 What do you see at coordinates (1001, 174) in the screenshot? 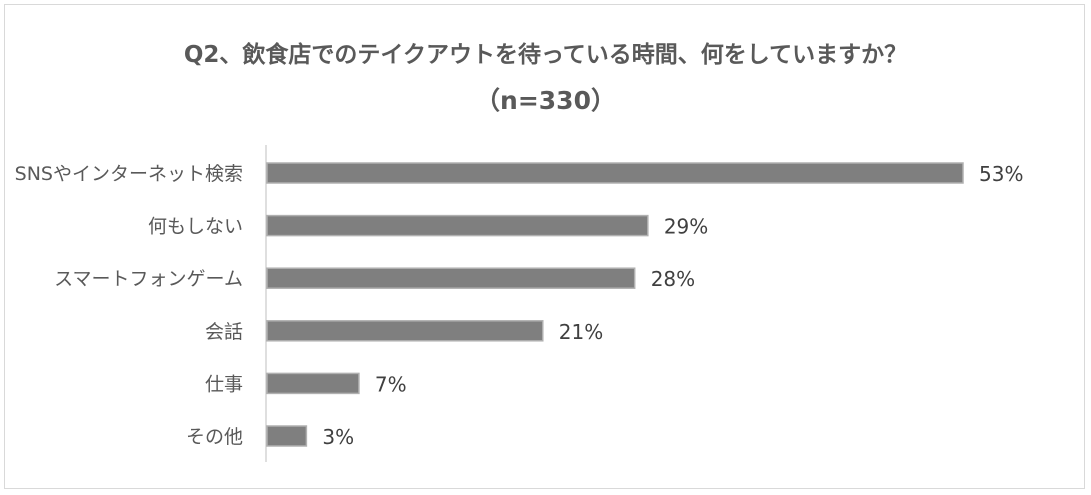
I see `data-label: 53%` at bounding box center [1001, 174].